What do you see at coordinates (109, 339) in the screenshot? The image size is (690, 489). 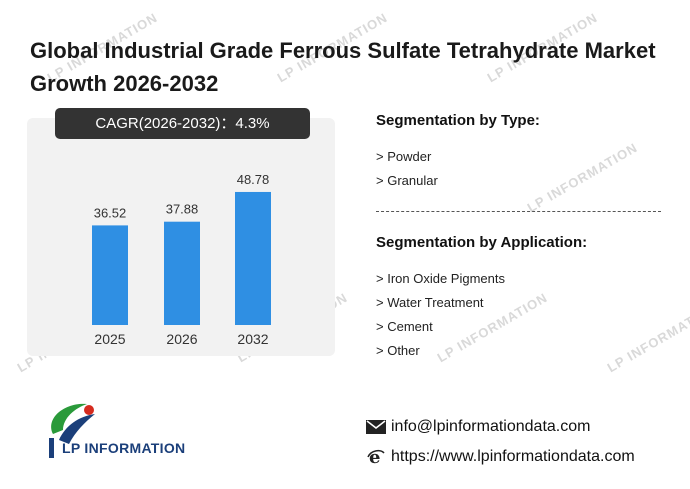 I see `x-tick-label-2025: 2025` at bounding box center [109, 339].